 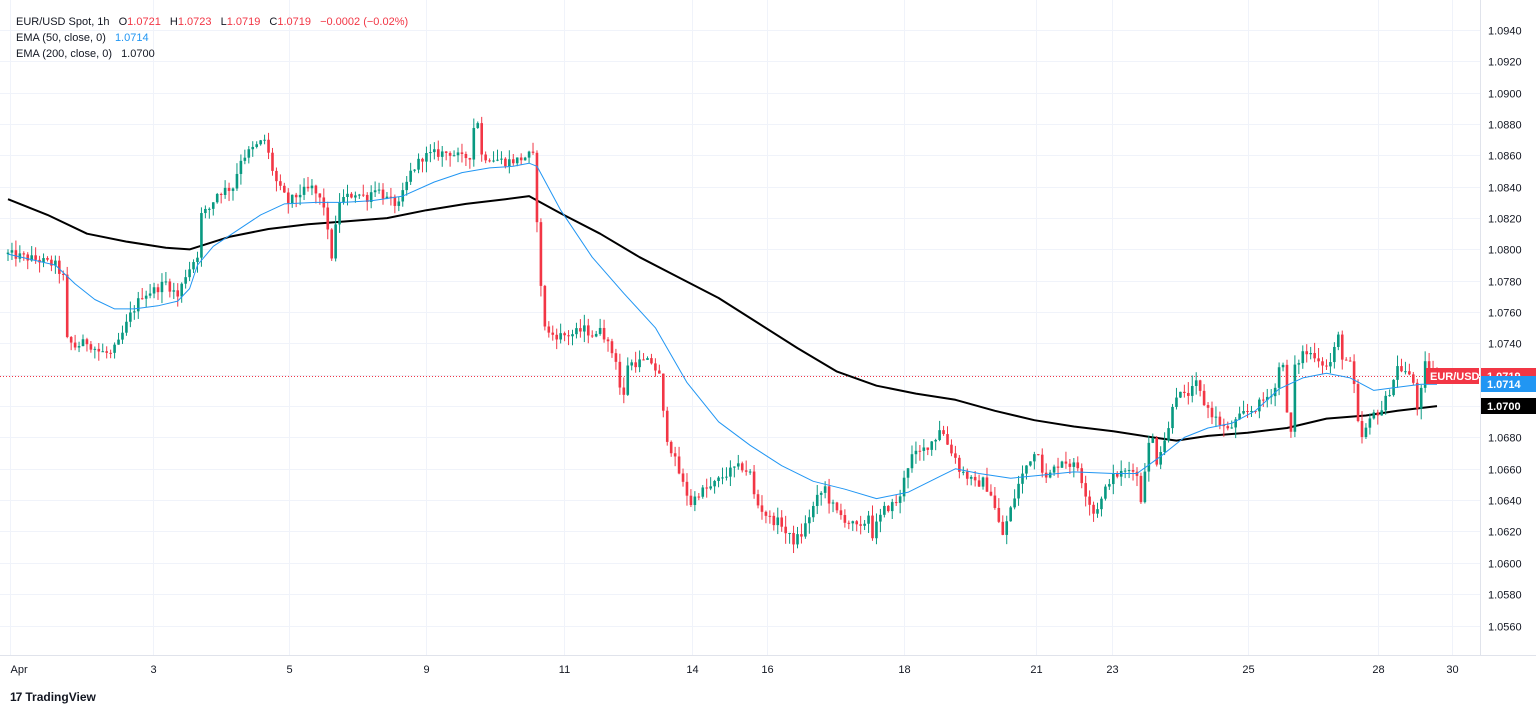 What do you see at coordinates (63, 22) in the screenshot?
I see `symbol-title: EUR/USD Spot, 1h` at bounding box center [63, 22].